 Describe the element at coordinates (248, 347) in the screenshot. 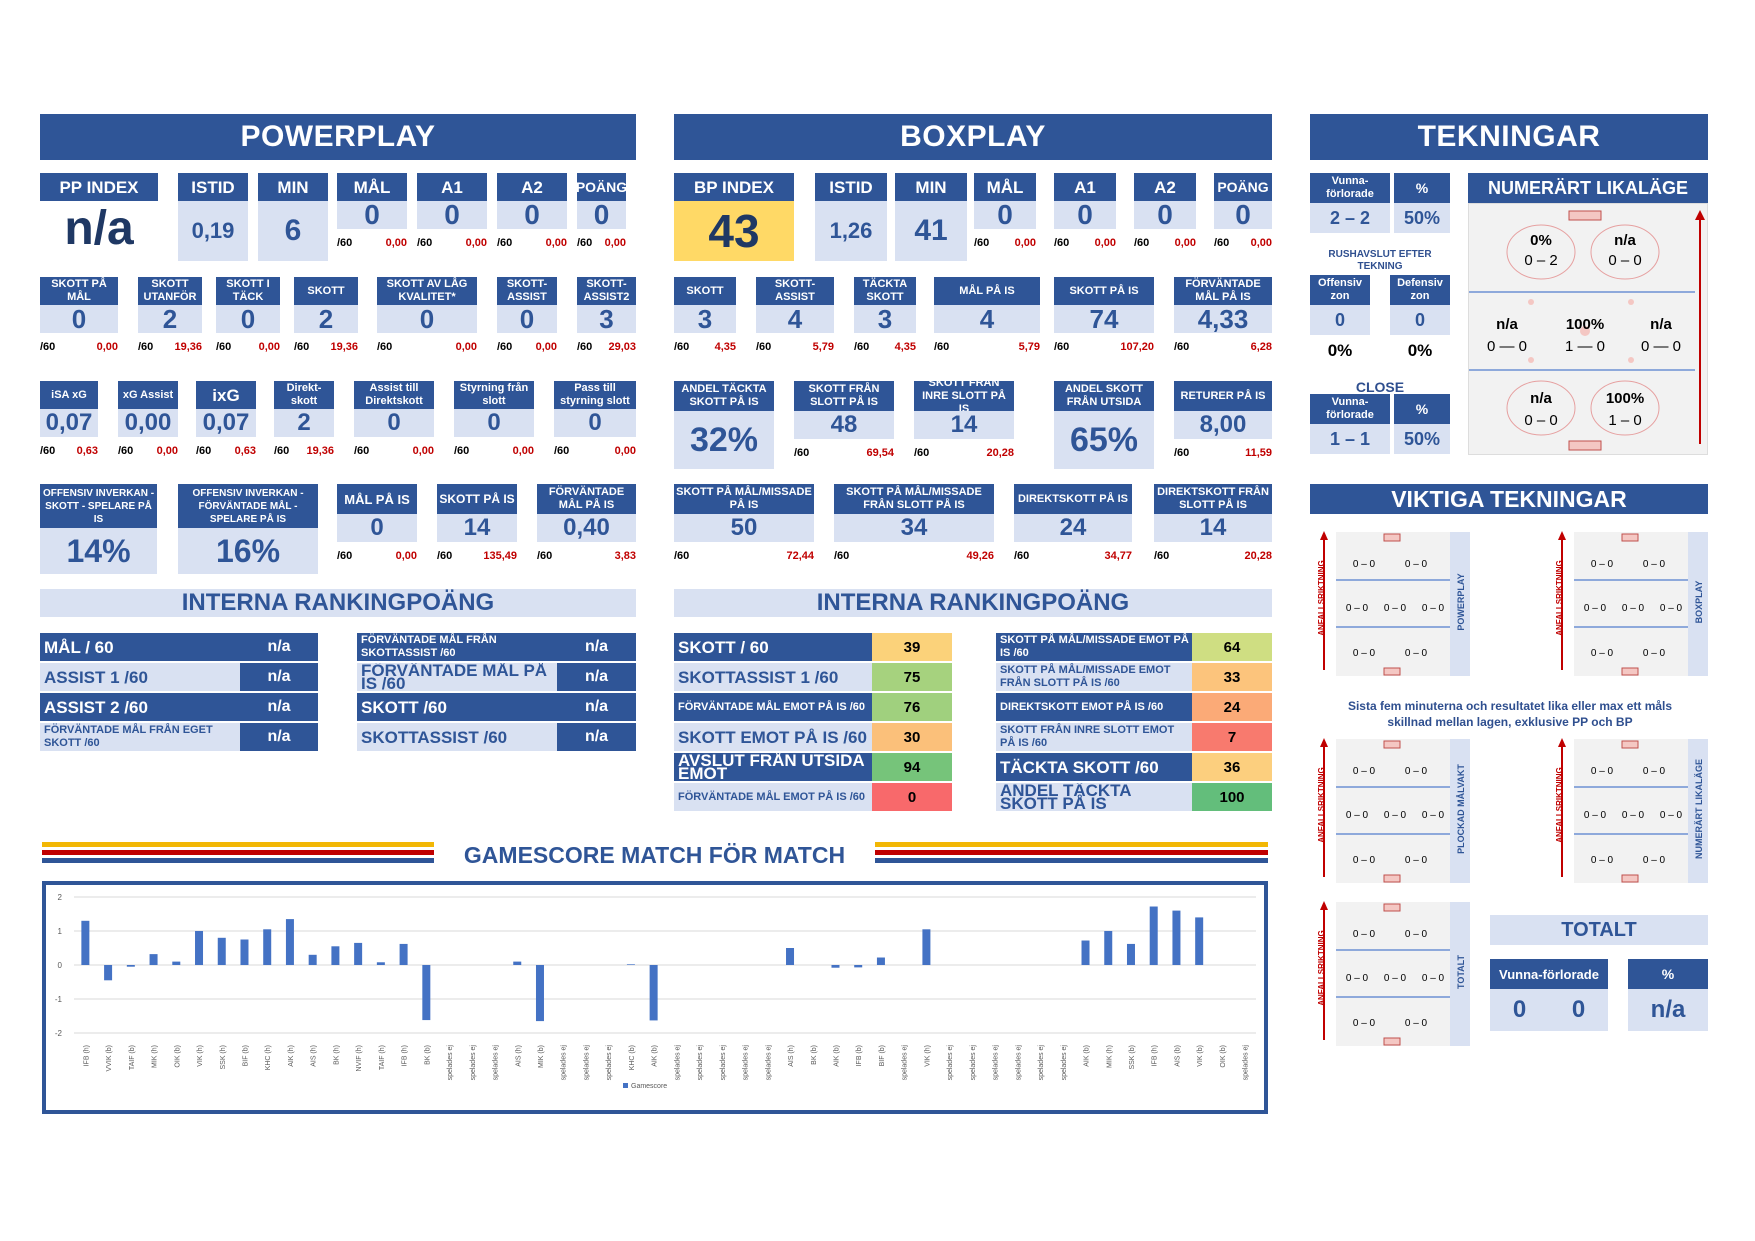

I see `pp-r2-2-per60: /60 0,00` at that location.